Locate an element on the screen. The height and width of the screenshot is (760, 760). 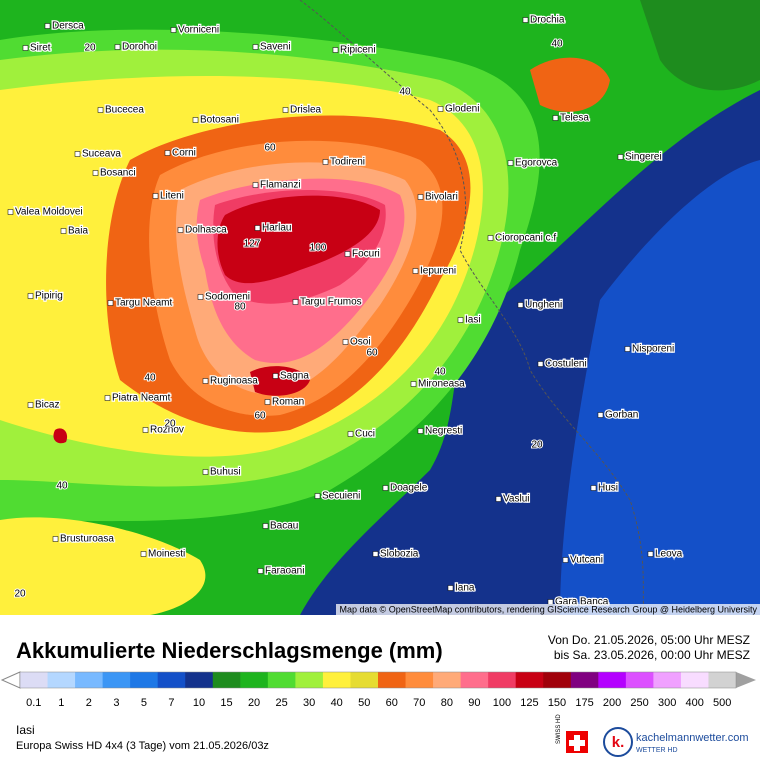
place-label: Gorban is located at coordinates (621, 415).